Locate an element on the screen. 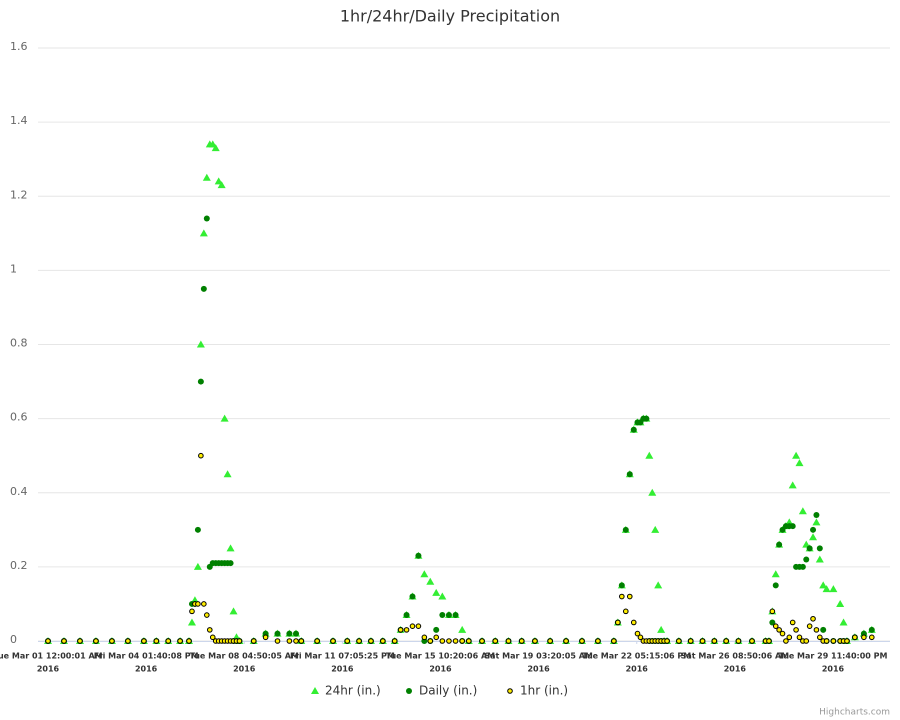  legend-label: 24hr (in.) is located at coordinates (353, 691).